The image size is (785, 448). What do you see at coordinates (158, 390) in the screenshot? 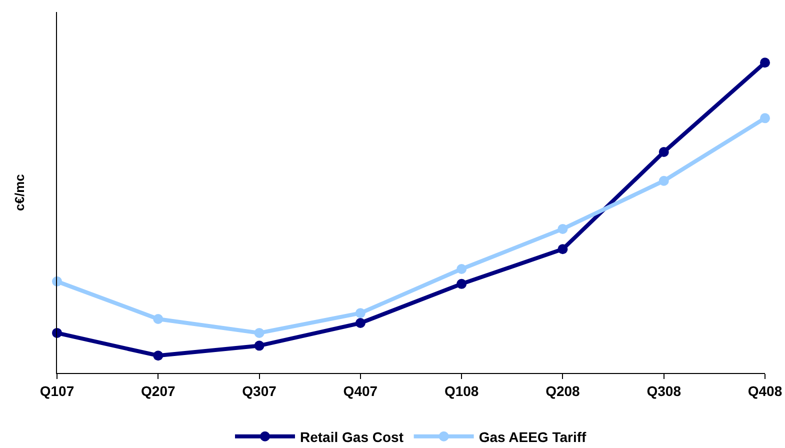
I see `x-tick-label: Q207` at bounding box center [158, 390].